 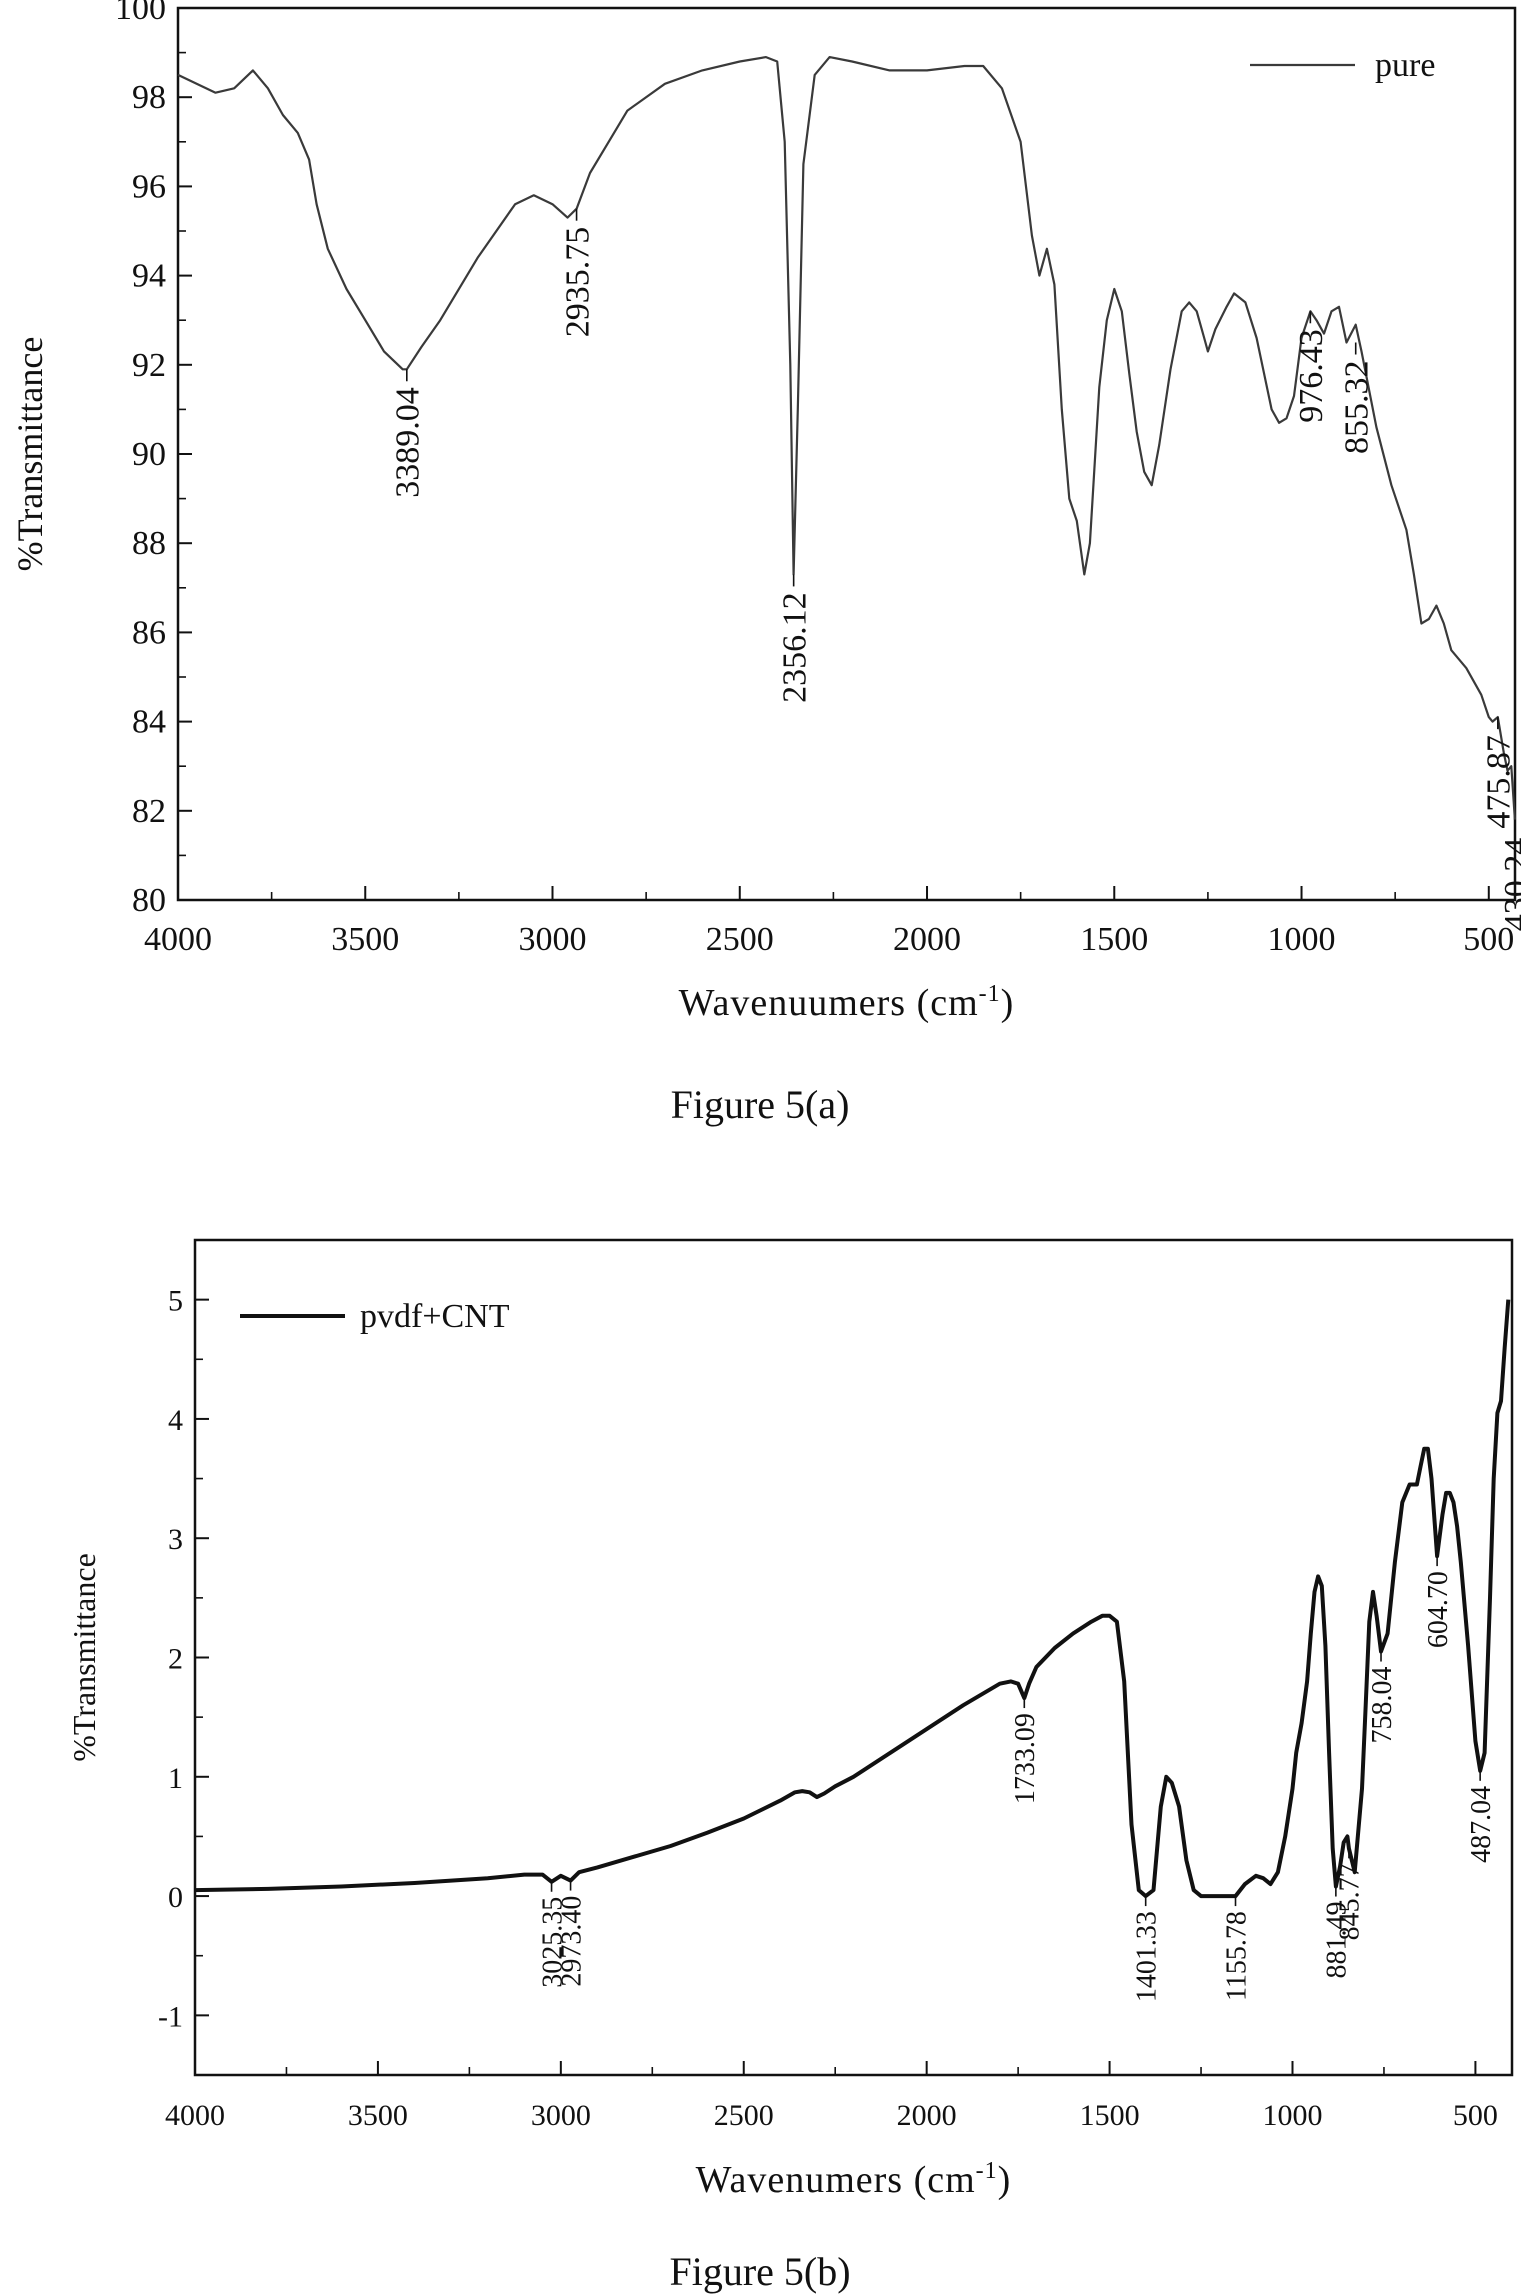 What do you see at coordinates (760, 1104) in the screenshot?
I see `figure-caption: Figure 5(a)` at bounding box center [760, 1104].